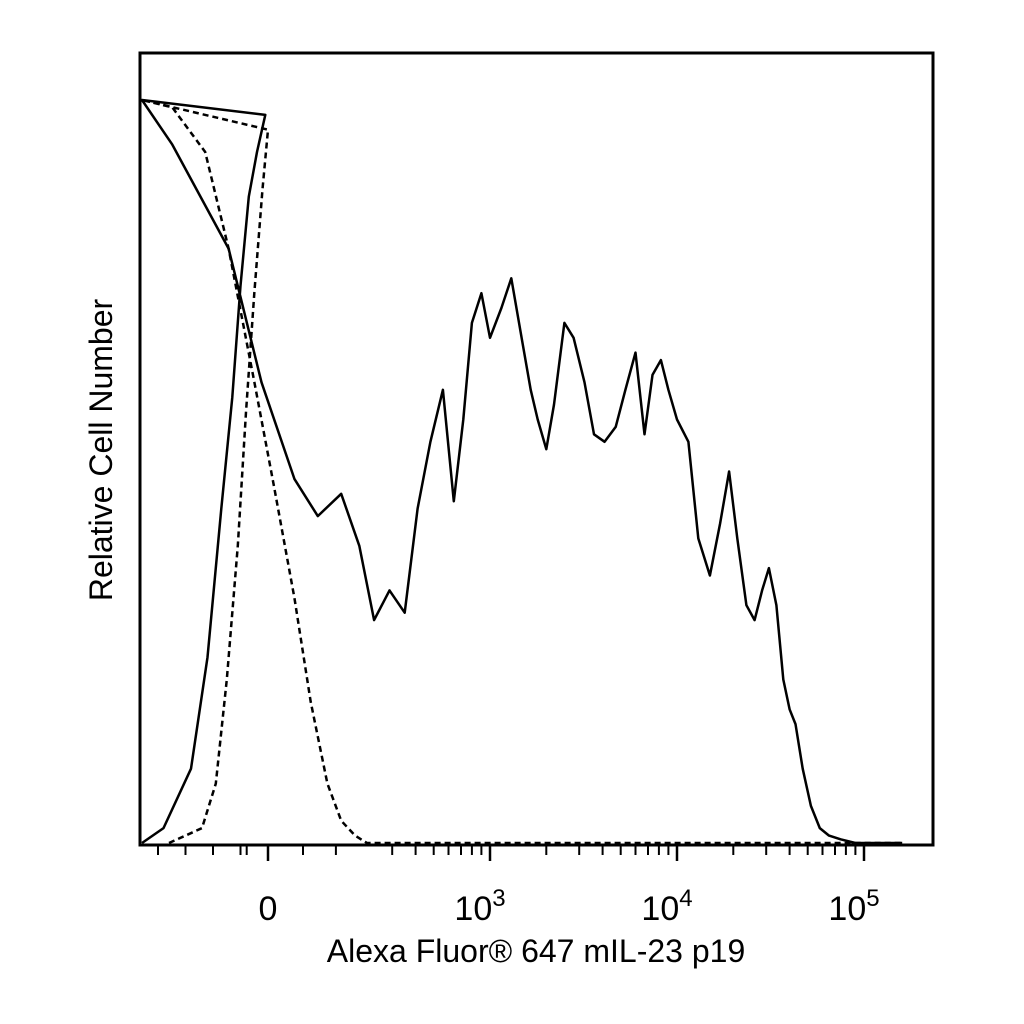 This screenshot has height=1024, width=1024. What do you see at coordinates (479, 906) in the screenshot?
I see `x-tick-label: 10³` at bounding box center [479, 906].